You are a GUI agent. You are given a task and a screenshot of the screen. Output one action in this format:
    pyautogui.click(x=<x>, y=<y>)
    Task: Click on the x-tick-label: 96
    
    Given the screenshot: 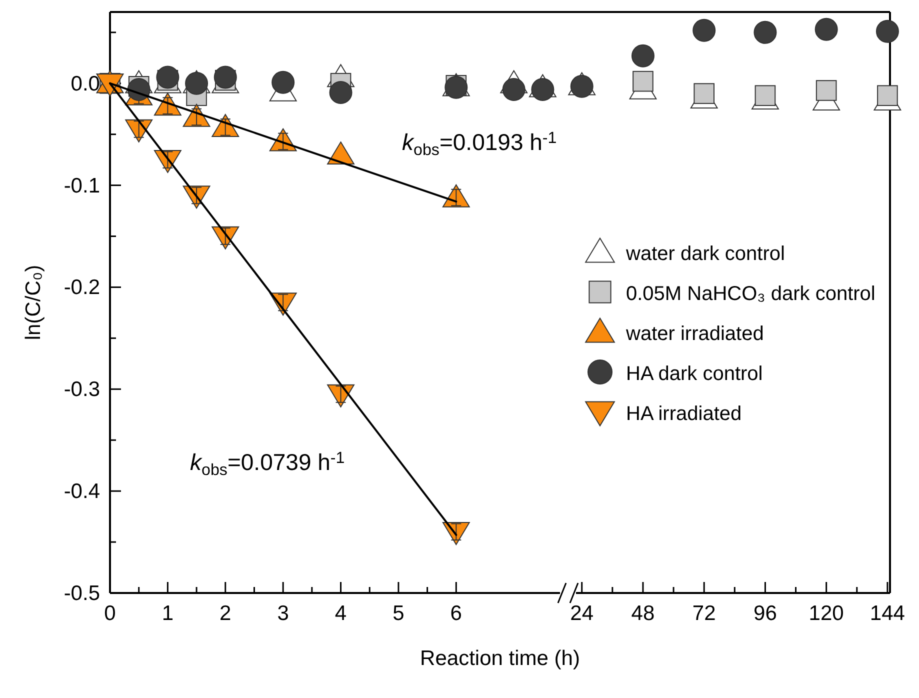 What is the action you would take?
    pyautogui.click(x=765, y=613)
    